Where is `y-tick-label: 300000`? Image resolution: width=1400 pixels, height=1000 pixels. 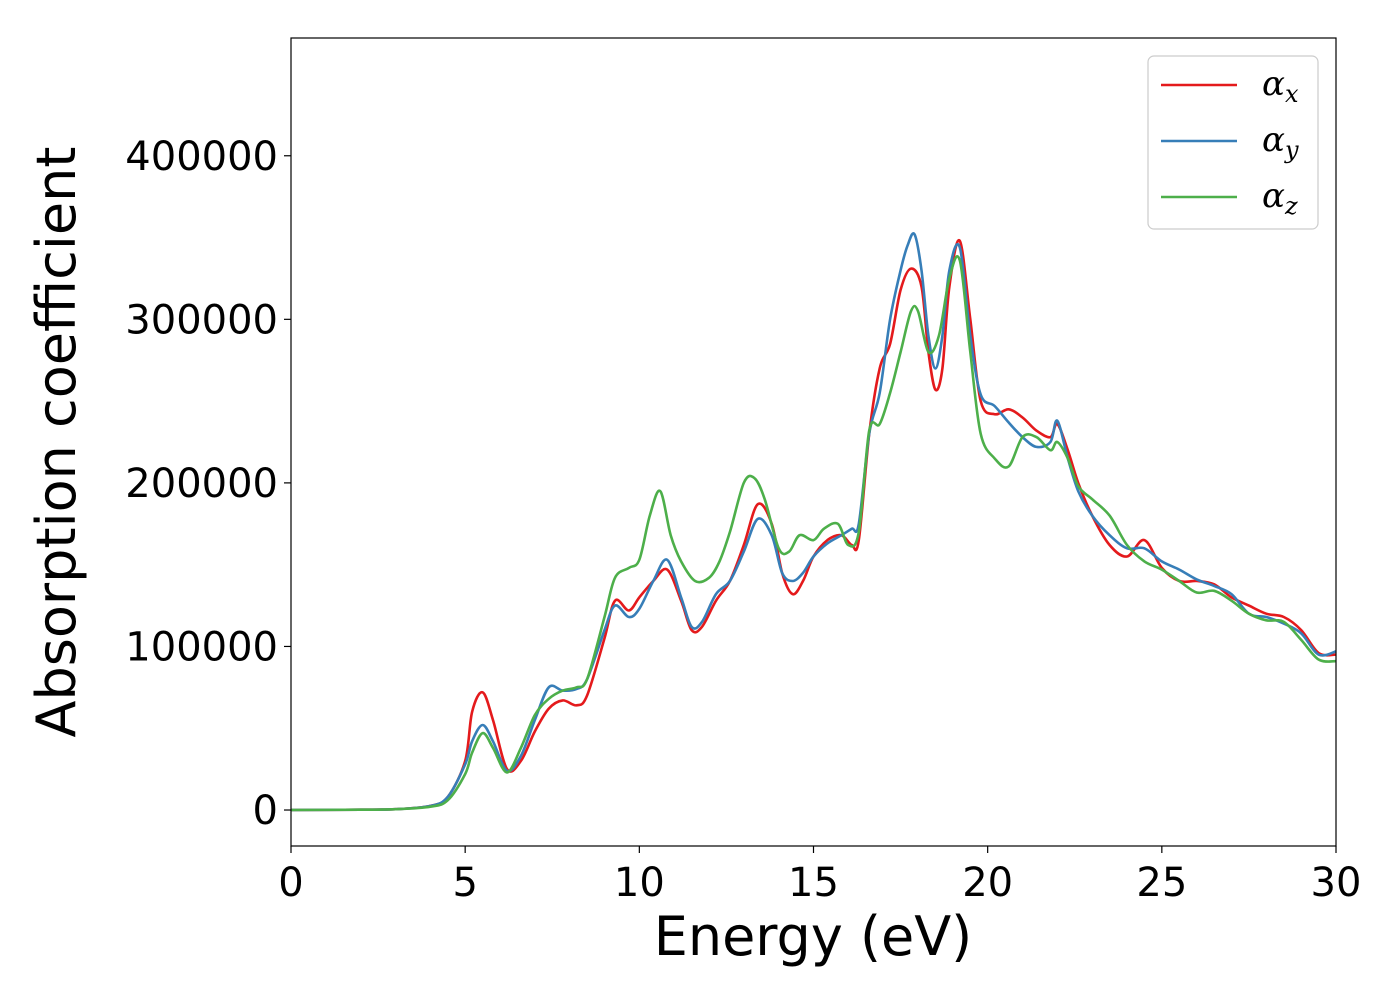 y-tick-label: 300000 is located at coordinates (201, 320).